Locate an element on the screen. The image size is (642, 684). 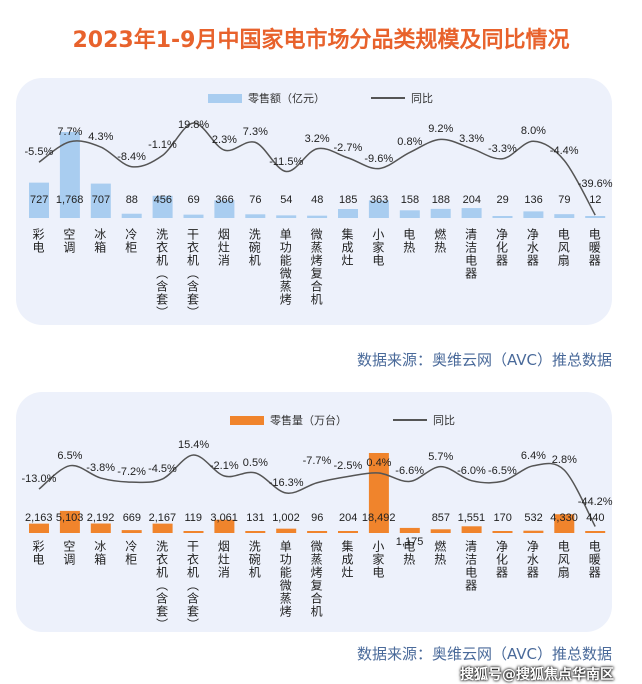
value-label: 12 is located at coordinates (595, 200).